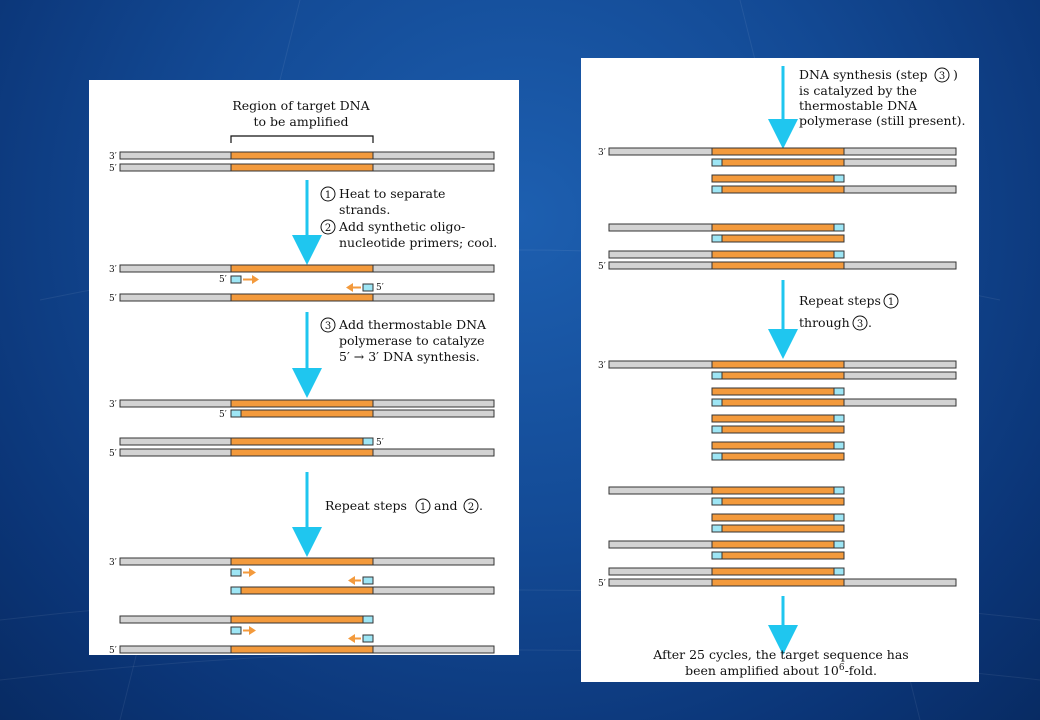 This screenshot has height=720, width=1040. I want to click on repeat-through-num-2: 3, so click(860, 324).